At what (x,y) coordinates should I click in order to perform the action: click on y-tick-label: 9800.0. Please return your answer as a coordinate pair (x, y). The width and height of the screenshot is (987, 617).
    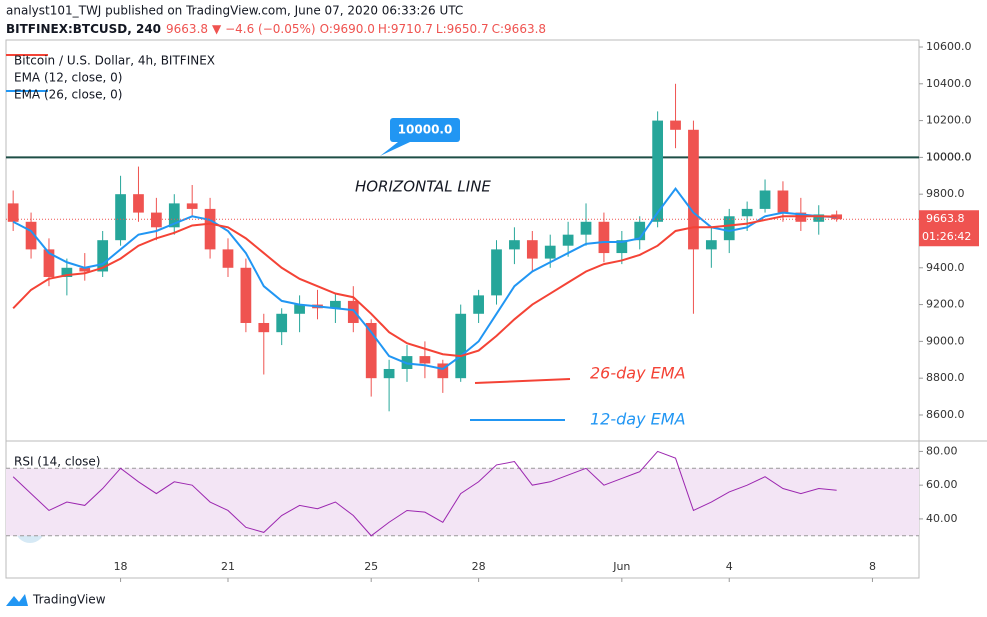
    Looking at the image, I should click on (945, 193).